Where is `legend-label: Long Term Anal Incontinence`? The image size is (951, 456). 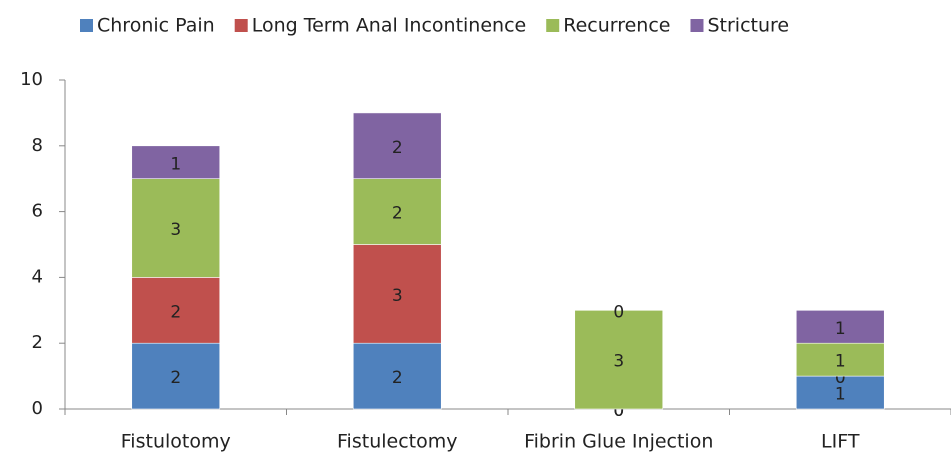 legend-label: Long Term Anal Incontinence is located at coordinates (389, 26).